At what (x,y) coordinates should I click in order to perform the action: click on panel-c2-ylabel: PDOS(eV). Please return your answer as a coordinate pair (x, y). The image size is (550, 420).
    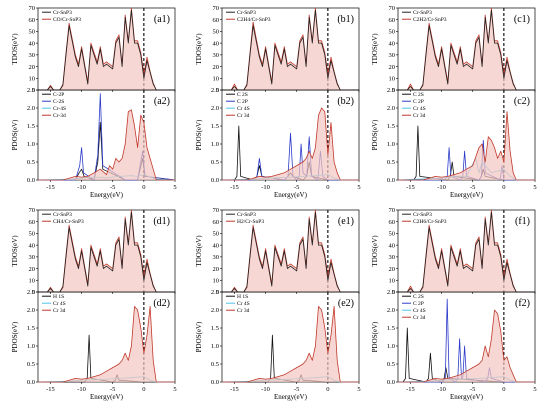
    Looking at the image, I should click on (375, 134).